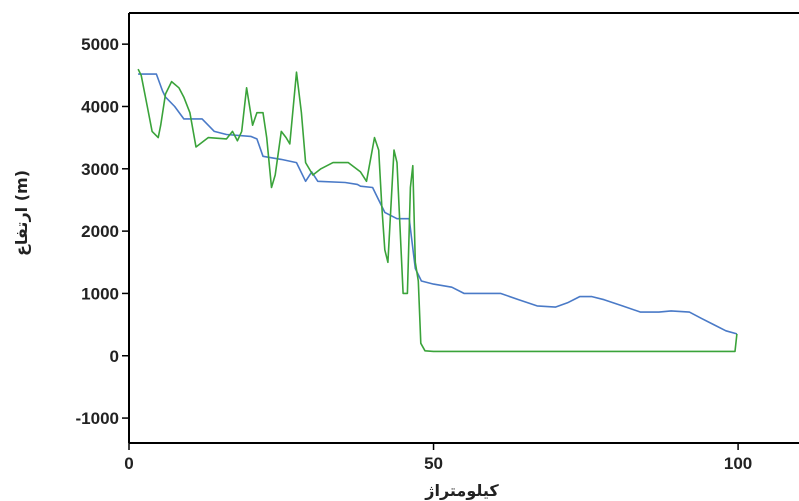 This screenshot has width=799, height=501. I want to click on x-axis-ticks: 0 50 100, so click(438, 458).